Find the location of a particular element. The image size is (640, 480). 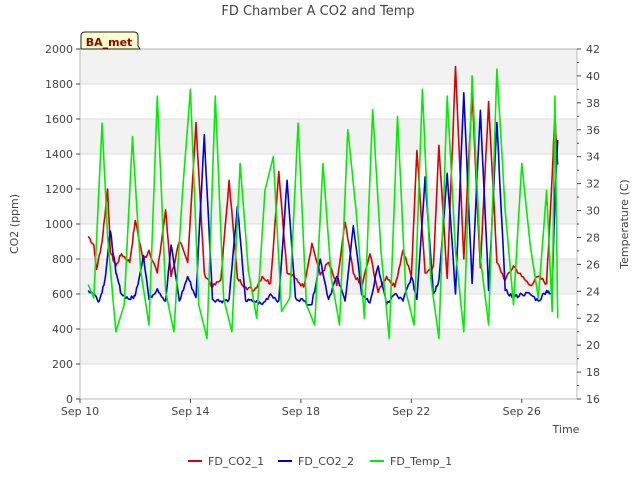

right-tick-label: 32 is located at coordinates (593, 184).